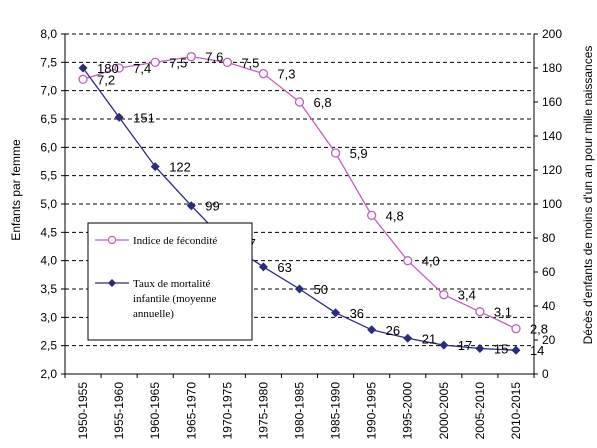  I want to click on left-tick-label: 4,5, so click(48, 232).